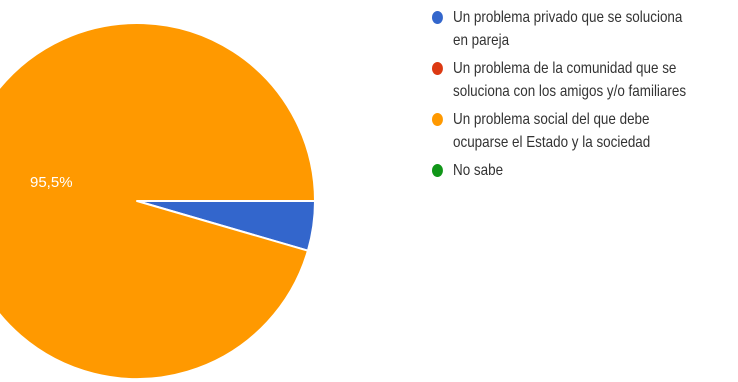 Image resolution: width=738 pixels, height=382 pixels. Describe the element at coordinates (437, 68) in the screenshot. I see `legend-swatch-comunidad` at that location.